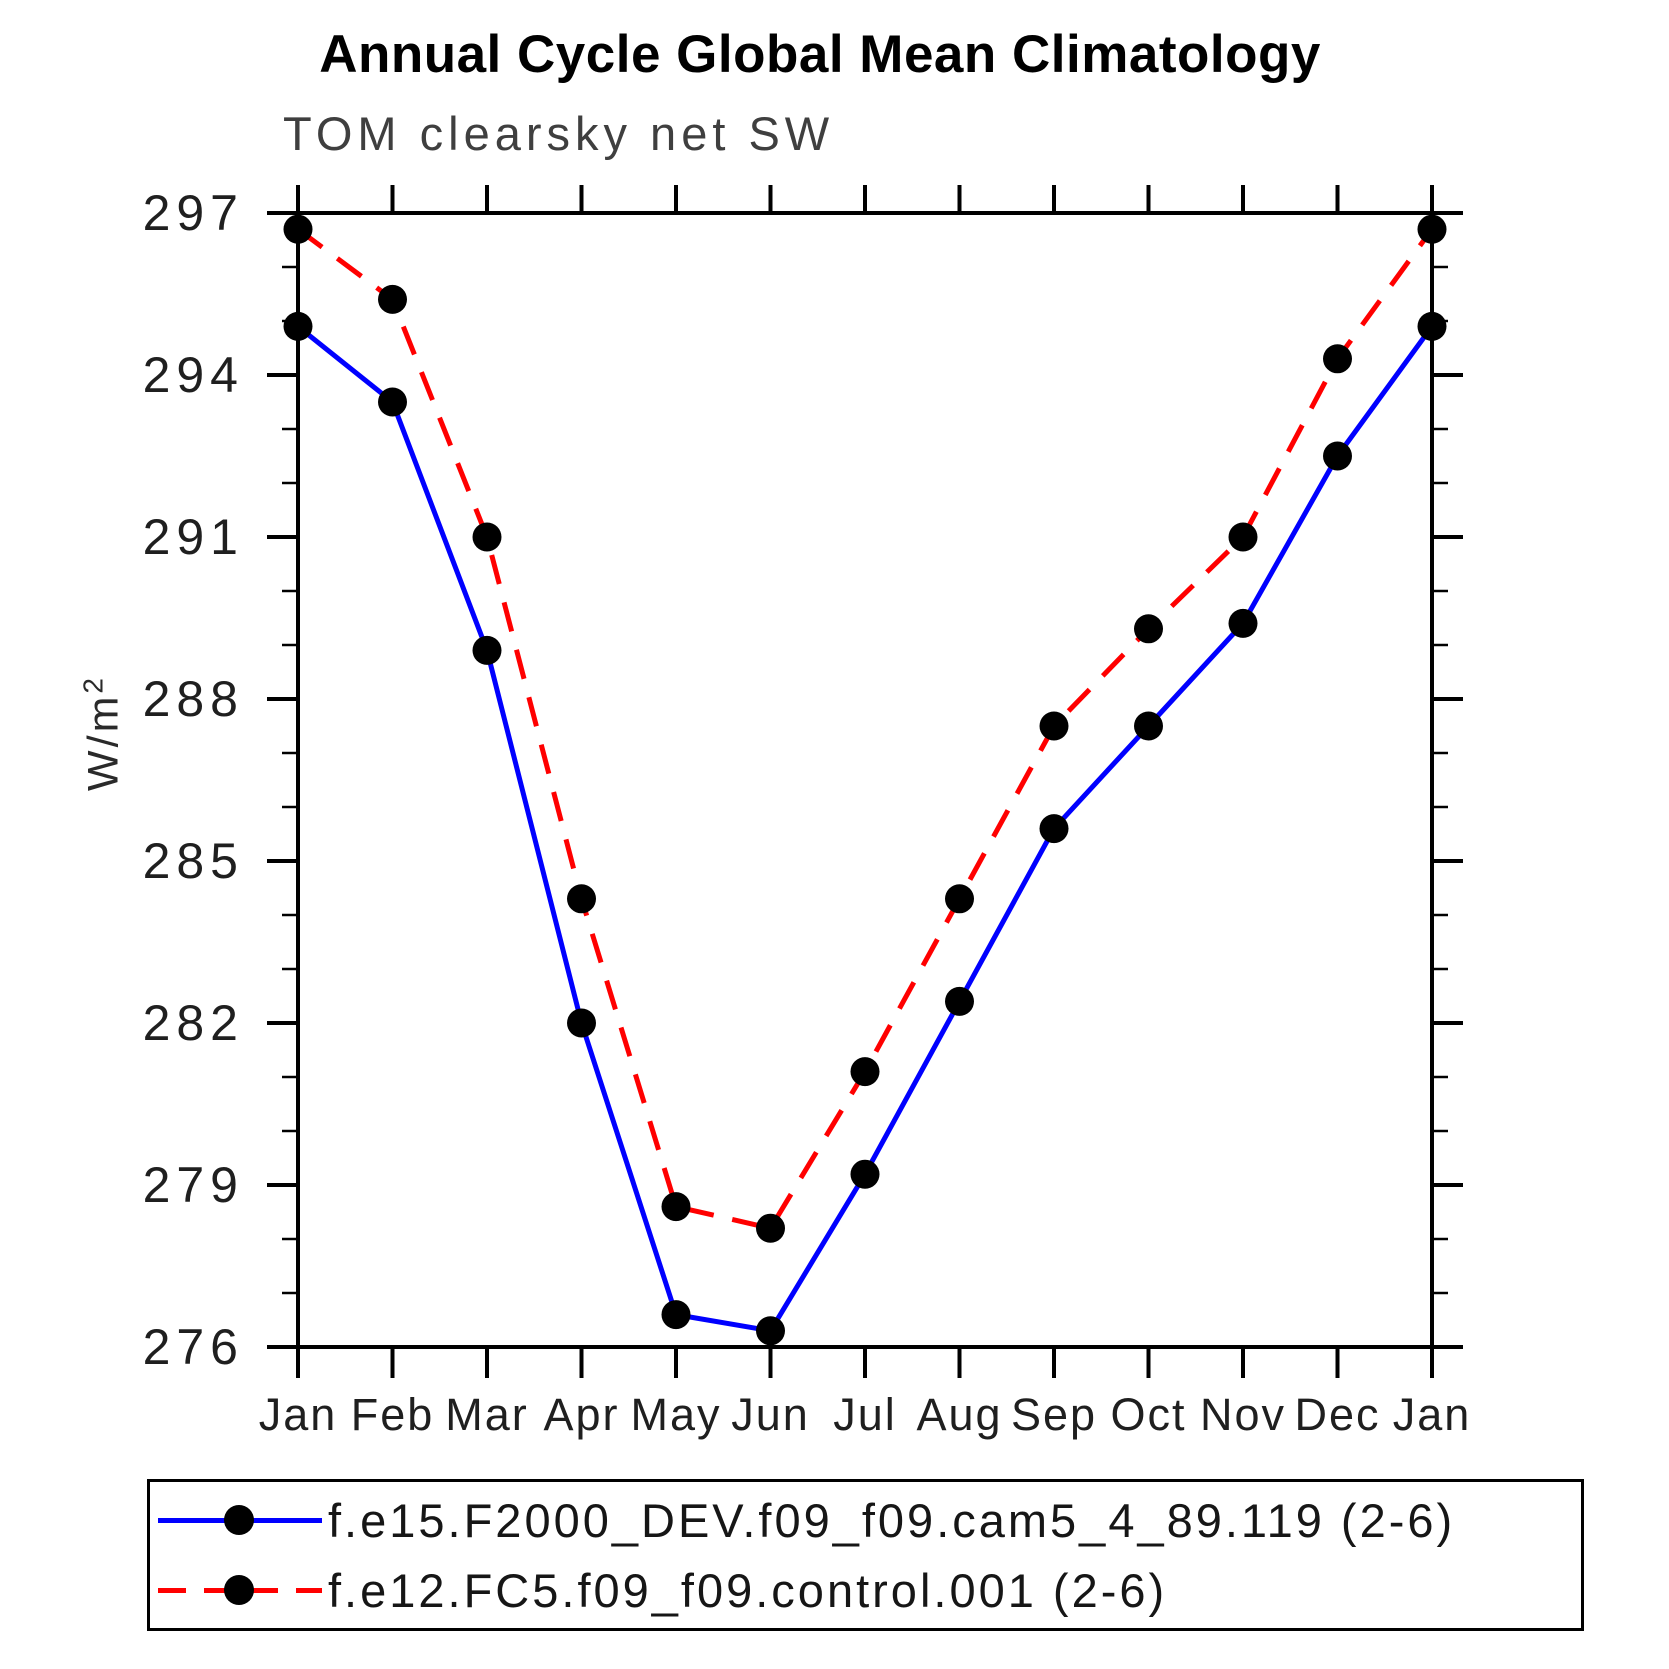  What do you see at coordinates (675, 1414) in the screenshot?
I see `x-axis-tick-label: May` at bounding box center [675, 1414].